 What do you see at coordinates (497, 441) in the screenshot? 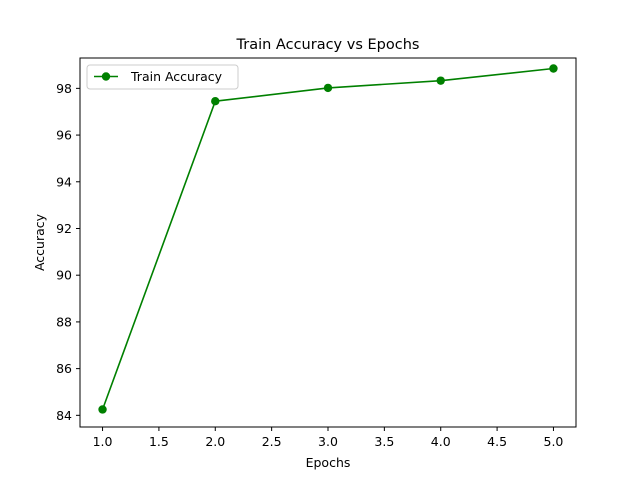
I see `x-tick-label: 4.5` at bounding box center [497, 441].